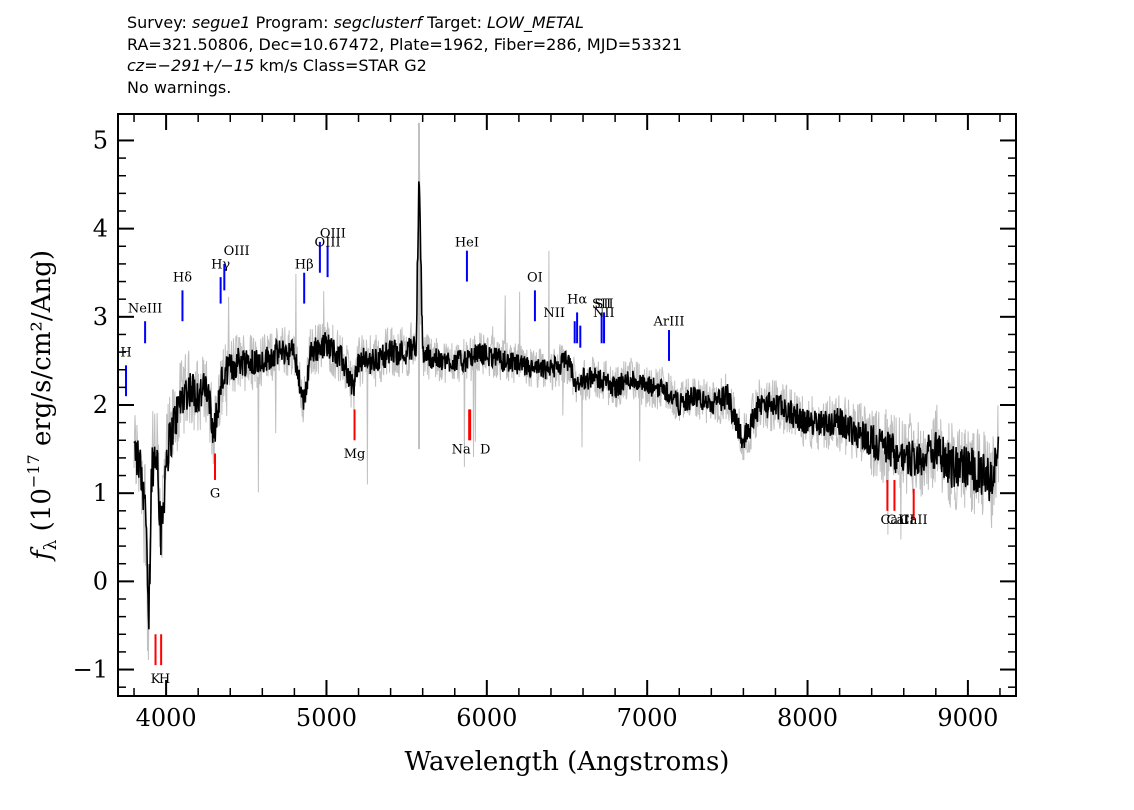 Image resolution: width=1134 pixels, height=810 pixels. What do you see at coordinates (668, 322) in the screenshot?
I see `emission-line-label: ArIII` at bounding box center [668, 322].